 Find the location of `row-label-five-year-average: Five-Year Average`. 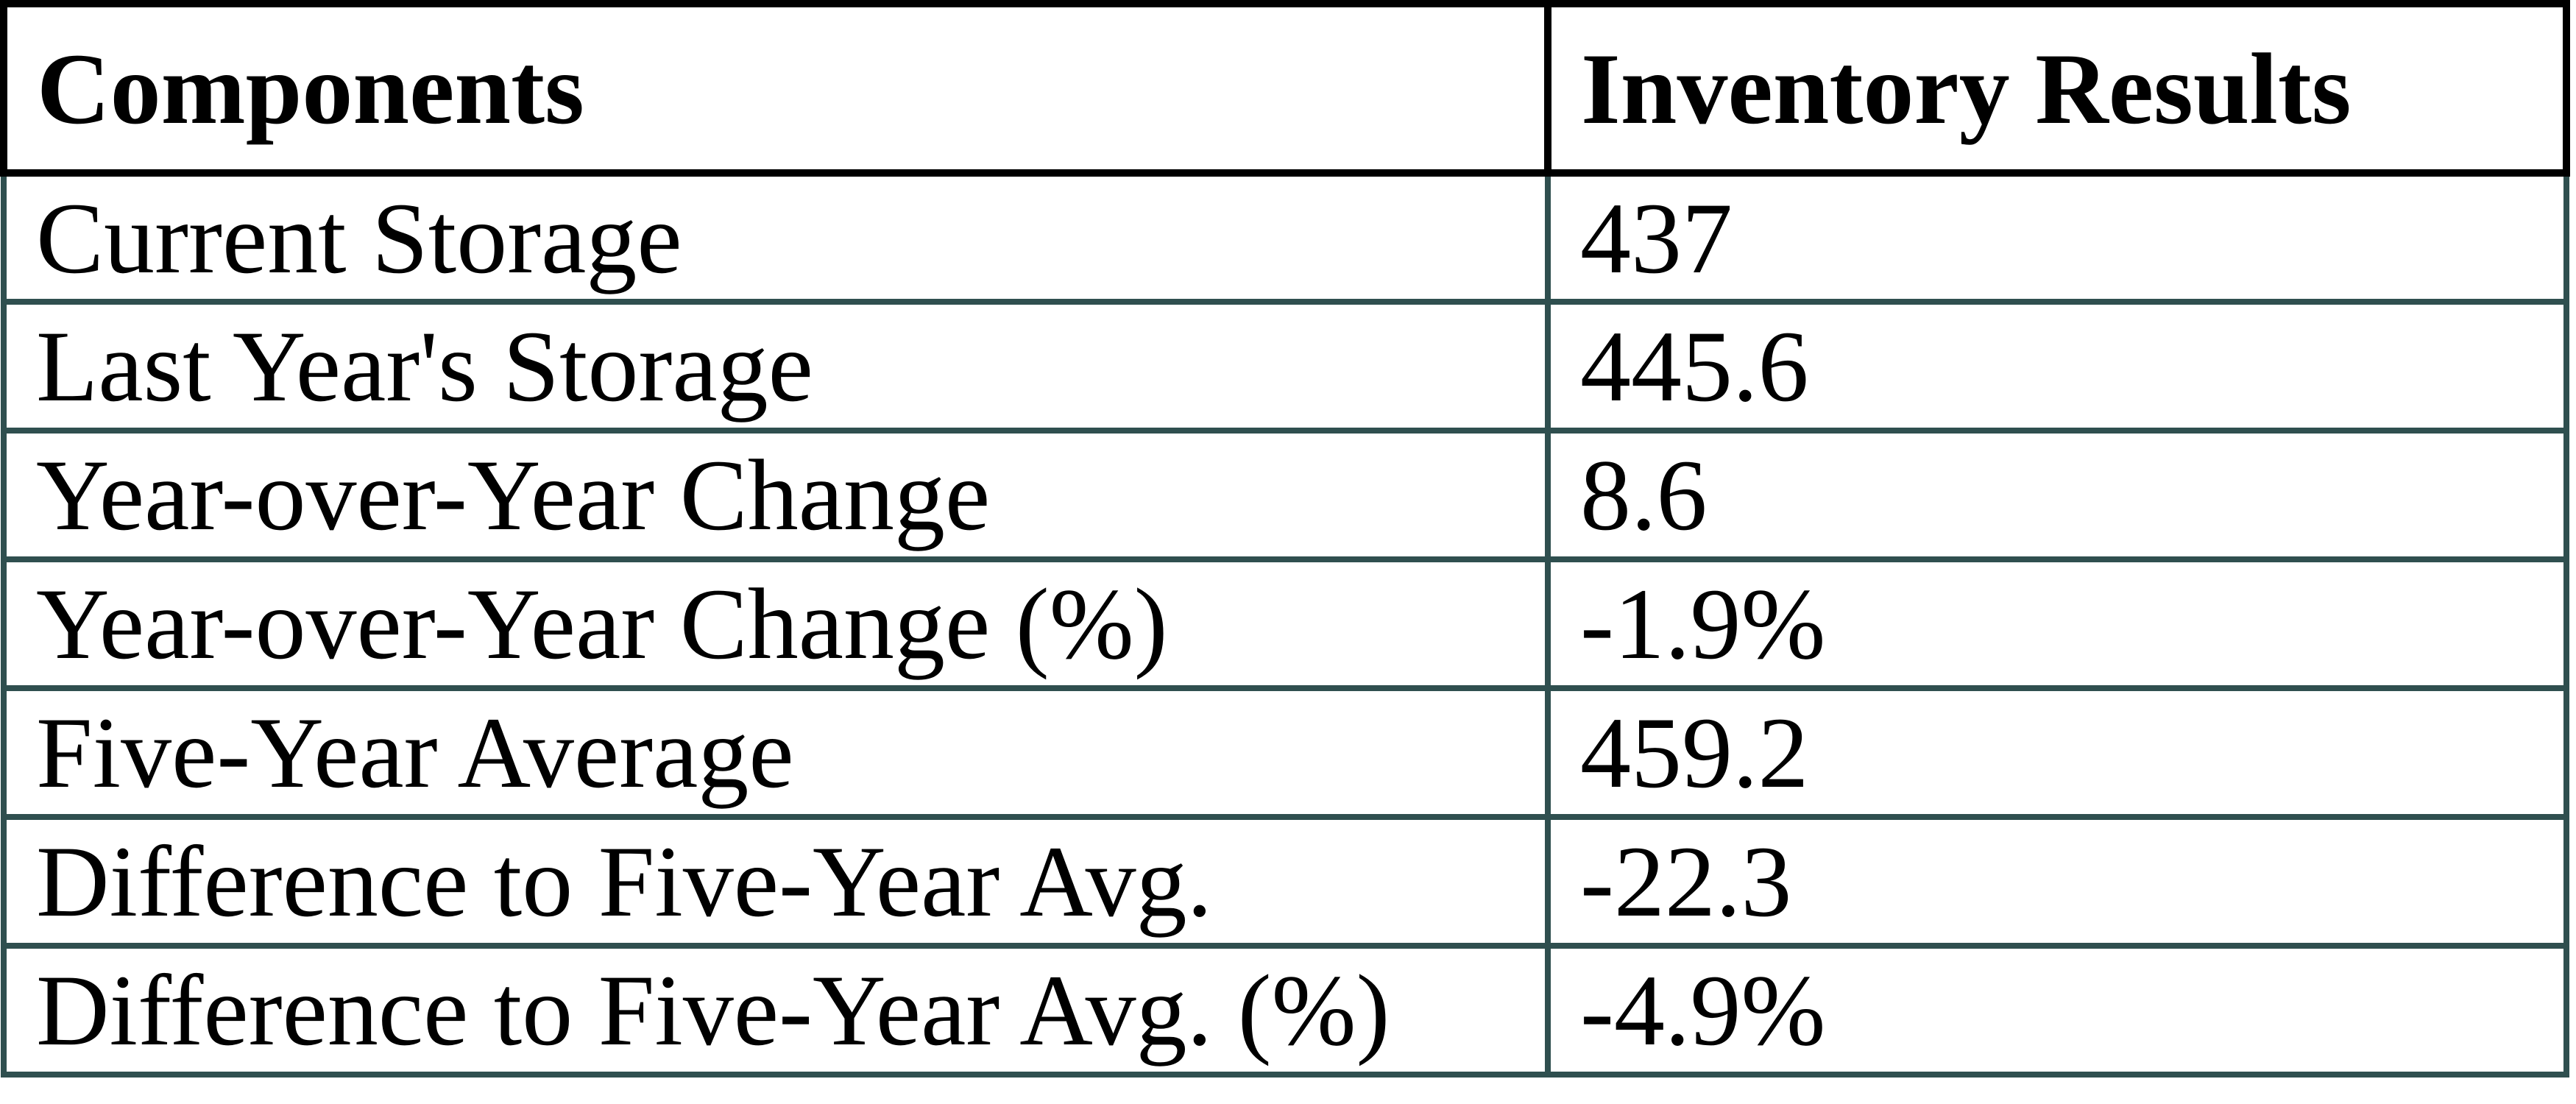

row-label-five-year-average: Five-Year Average is located at coordinates (776, 752).